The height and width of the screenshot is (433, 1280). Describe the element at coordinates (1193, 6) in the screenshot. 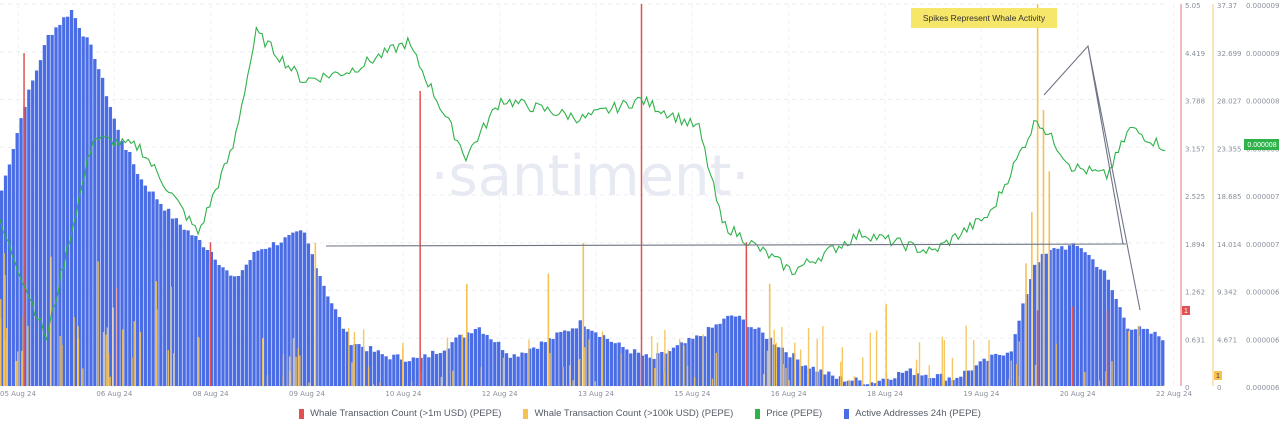

I see `whale-1m-tick: 5.05` at that location.